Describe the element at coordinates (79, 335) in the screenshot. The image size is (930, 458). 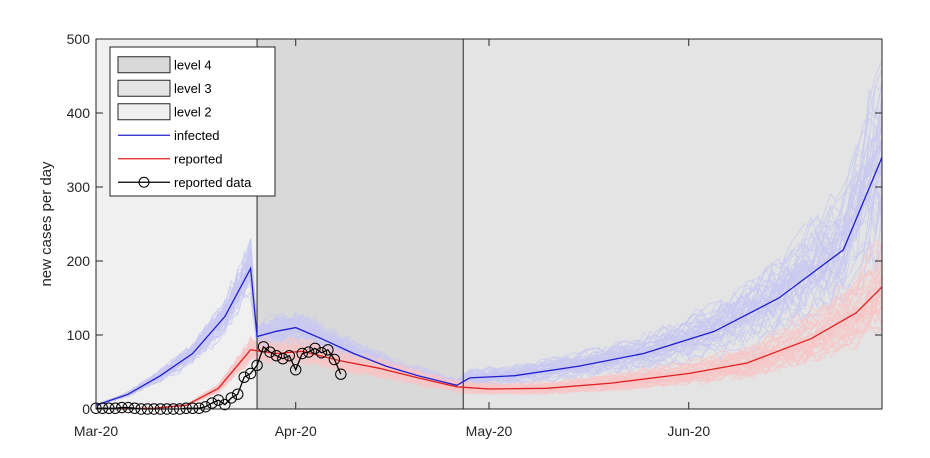
I see `y-tick-label: 100` at that location.